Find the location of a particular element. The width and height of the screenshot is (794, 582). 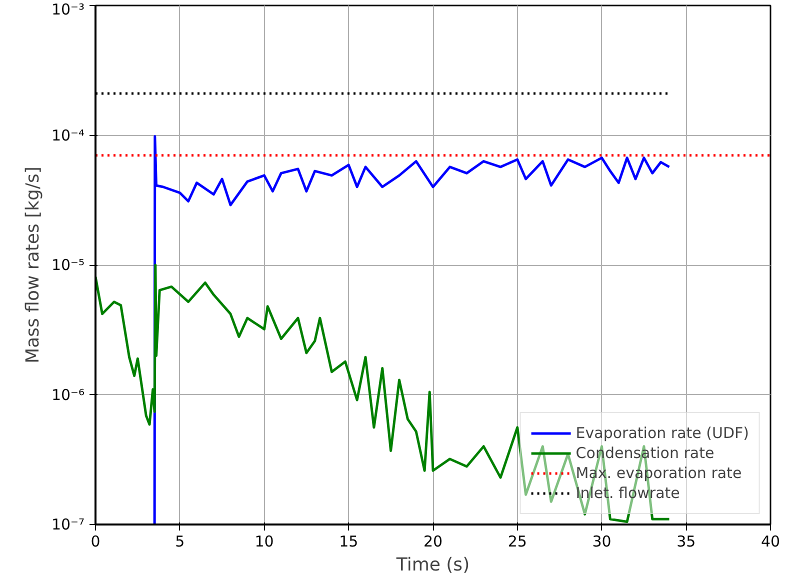

x-tick-label: 30 is located at coordinates (602, 541).